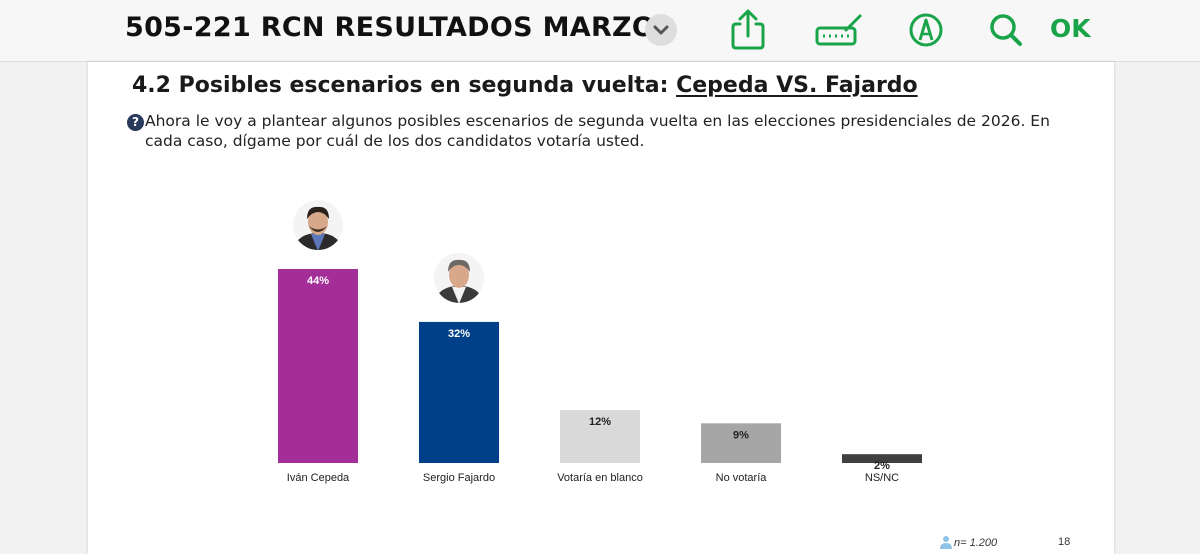 This screenshot has height=554, width=1200. Describe the element at coordinates (839, 30) in the screenshot. I see `keyboard-pencil-icon` at that location.